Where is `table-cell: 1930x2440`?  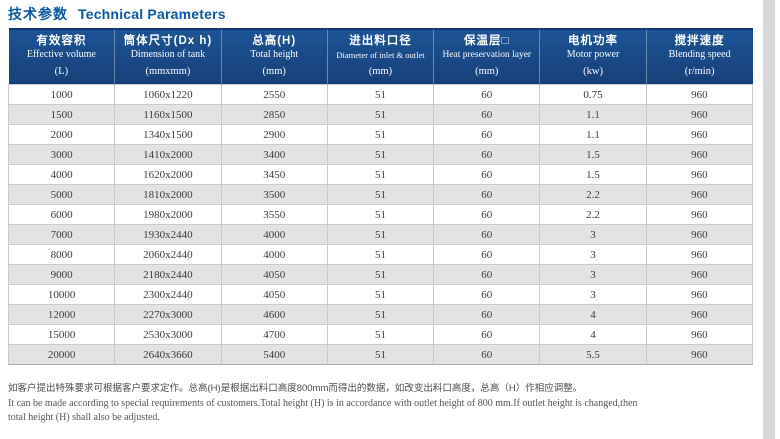
table-cell: 1930x2440 is located at coordinates (168, 234).